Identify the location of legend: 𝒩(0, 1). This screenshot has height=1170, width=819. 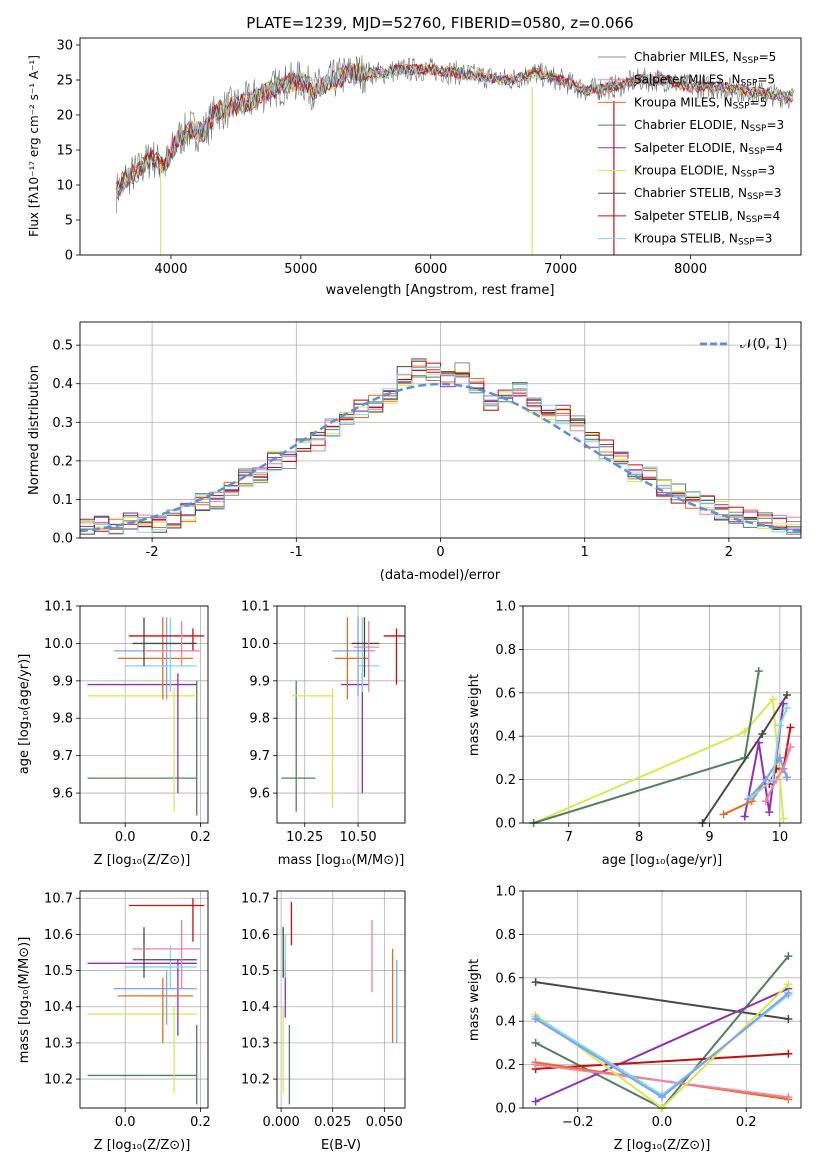
(743, 344).